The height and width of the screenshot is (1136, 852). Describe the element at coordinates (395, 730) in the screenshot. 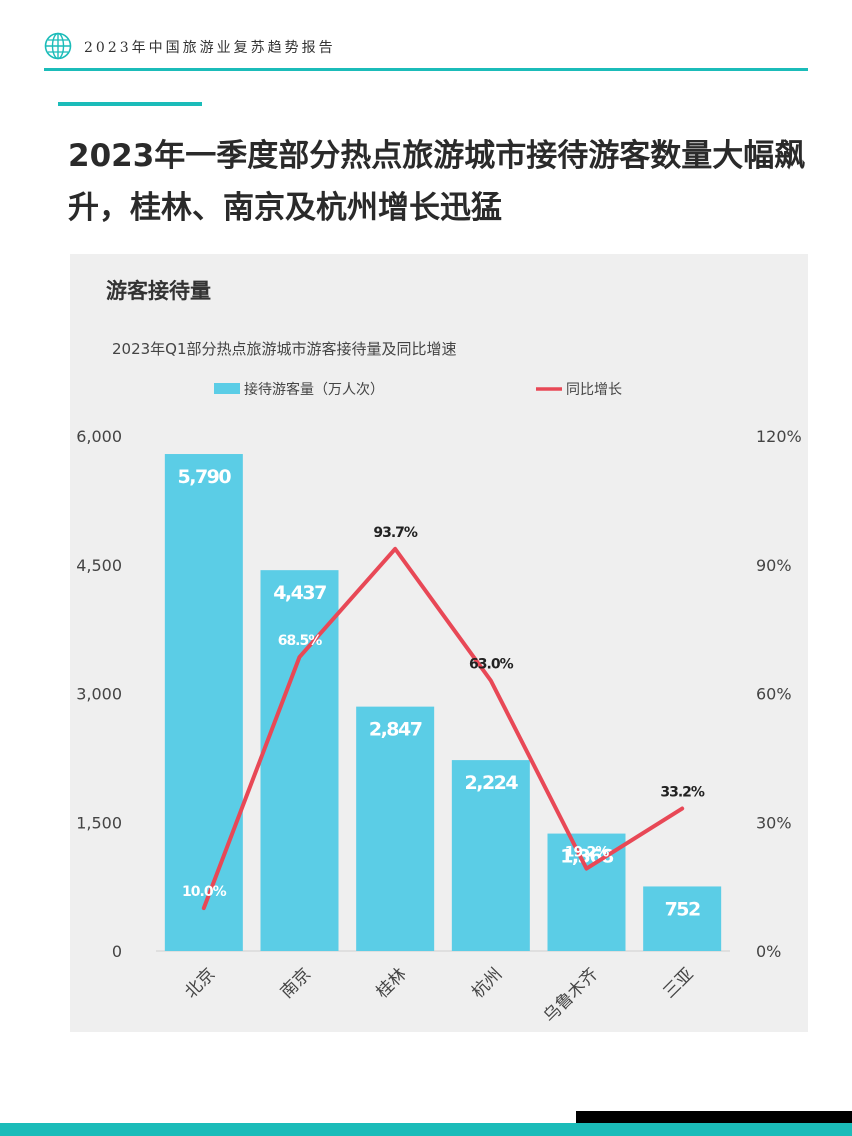

I see `bar-value-label: 2,847` at that location.